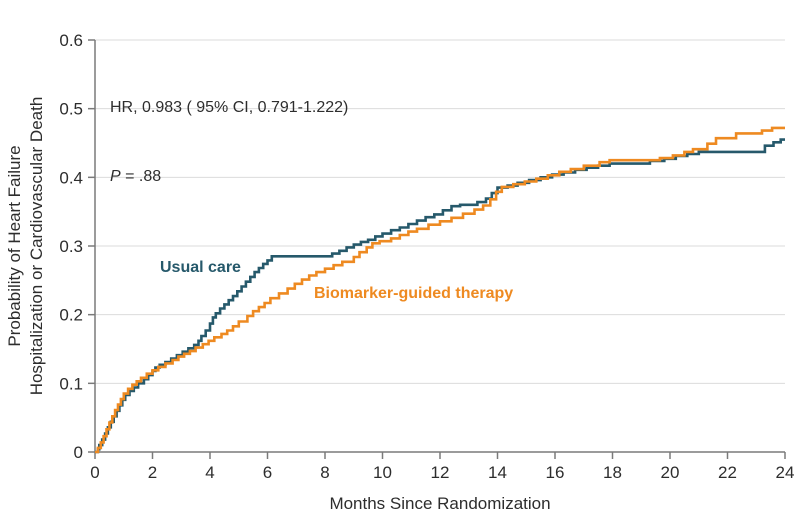  Describe the element at coordinates (200, 267) in the screenshot. I see `usual-care-label: Usual care` at that location.